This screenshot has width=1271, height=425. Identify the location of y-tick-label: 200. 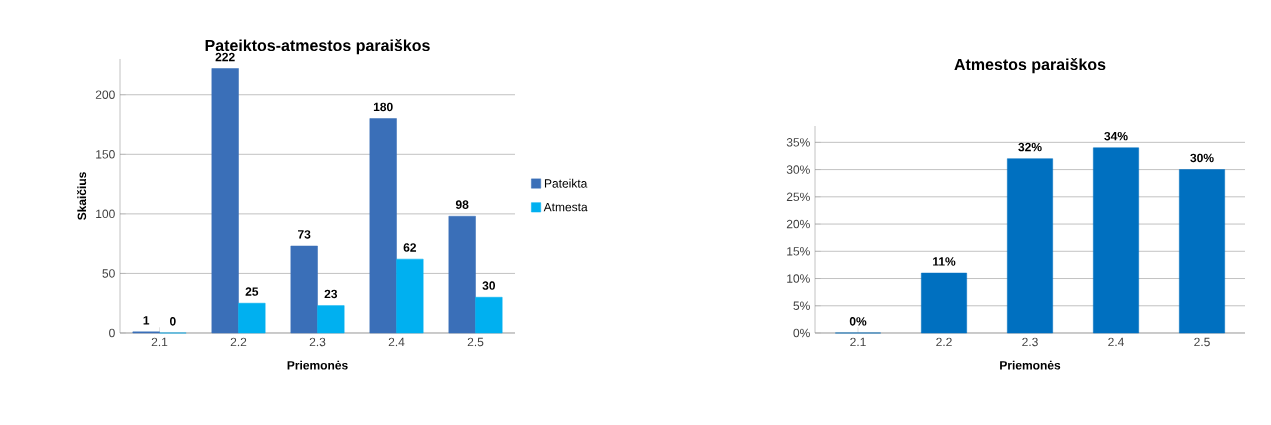
(105, 94).